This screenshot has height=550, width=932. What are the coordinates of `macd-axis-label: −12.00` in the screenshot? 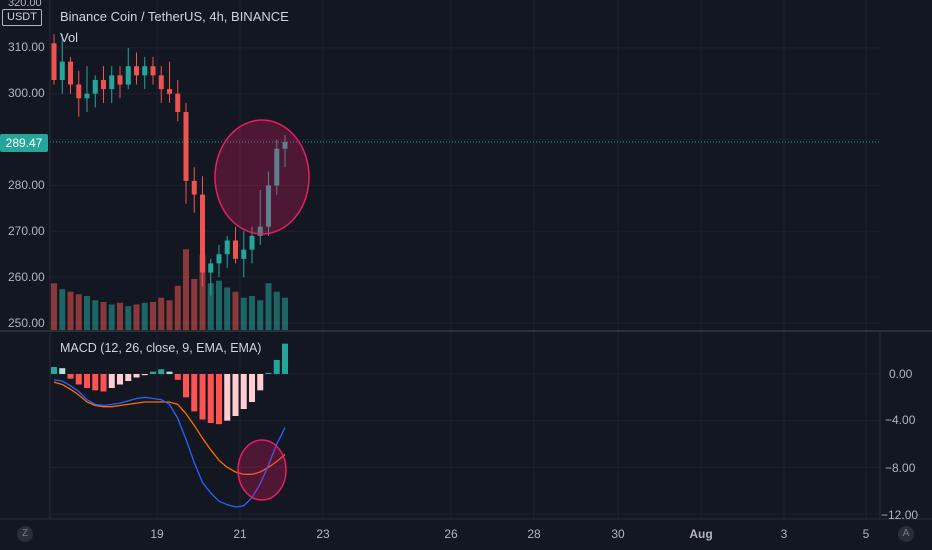 It's located at (900, 515).